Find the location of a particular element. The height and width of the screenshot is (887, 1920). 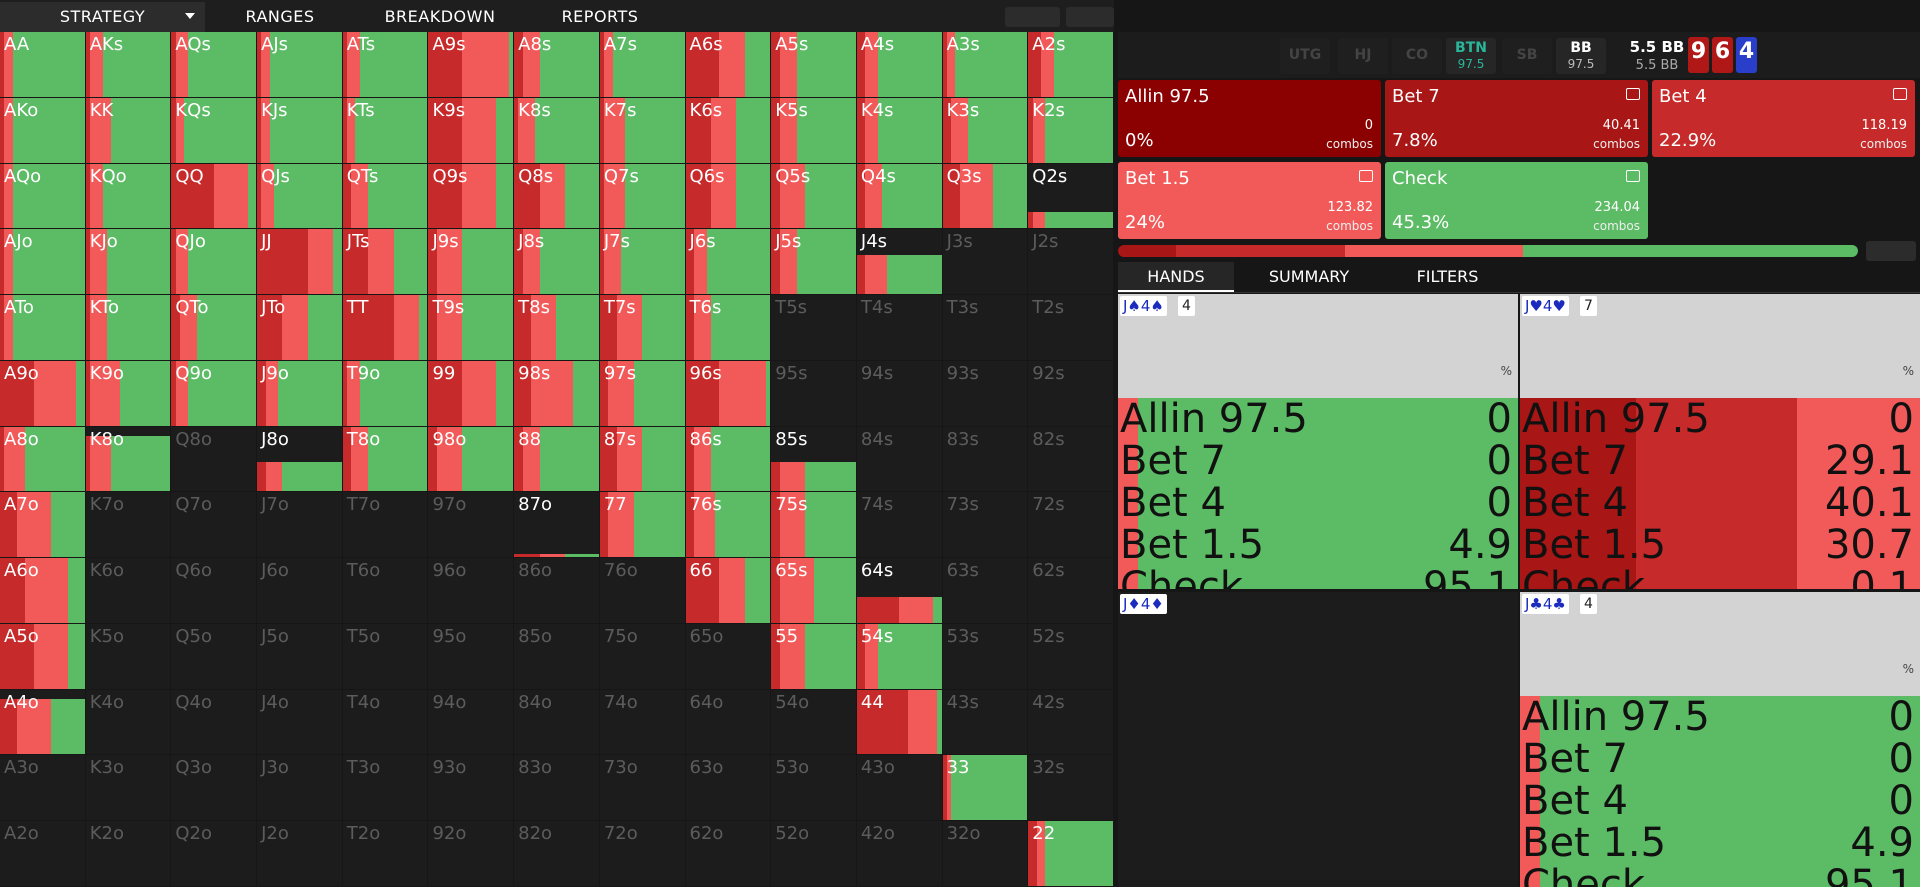

action-card: Check 45.3% 234.04 combos is located at coordinates (1516, 200).